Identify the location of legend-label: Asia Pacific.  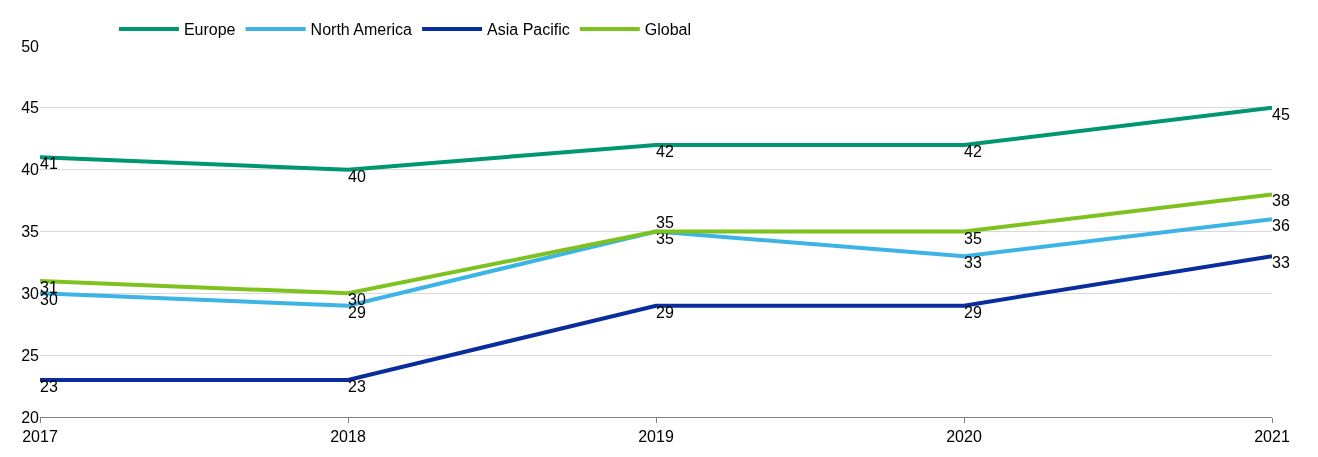
(528, 30).